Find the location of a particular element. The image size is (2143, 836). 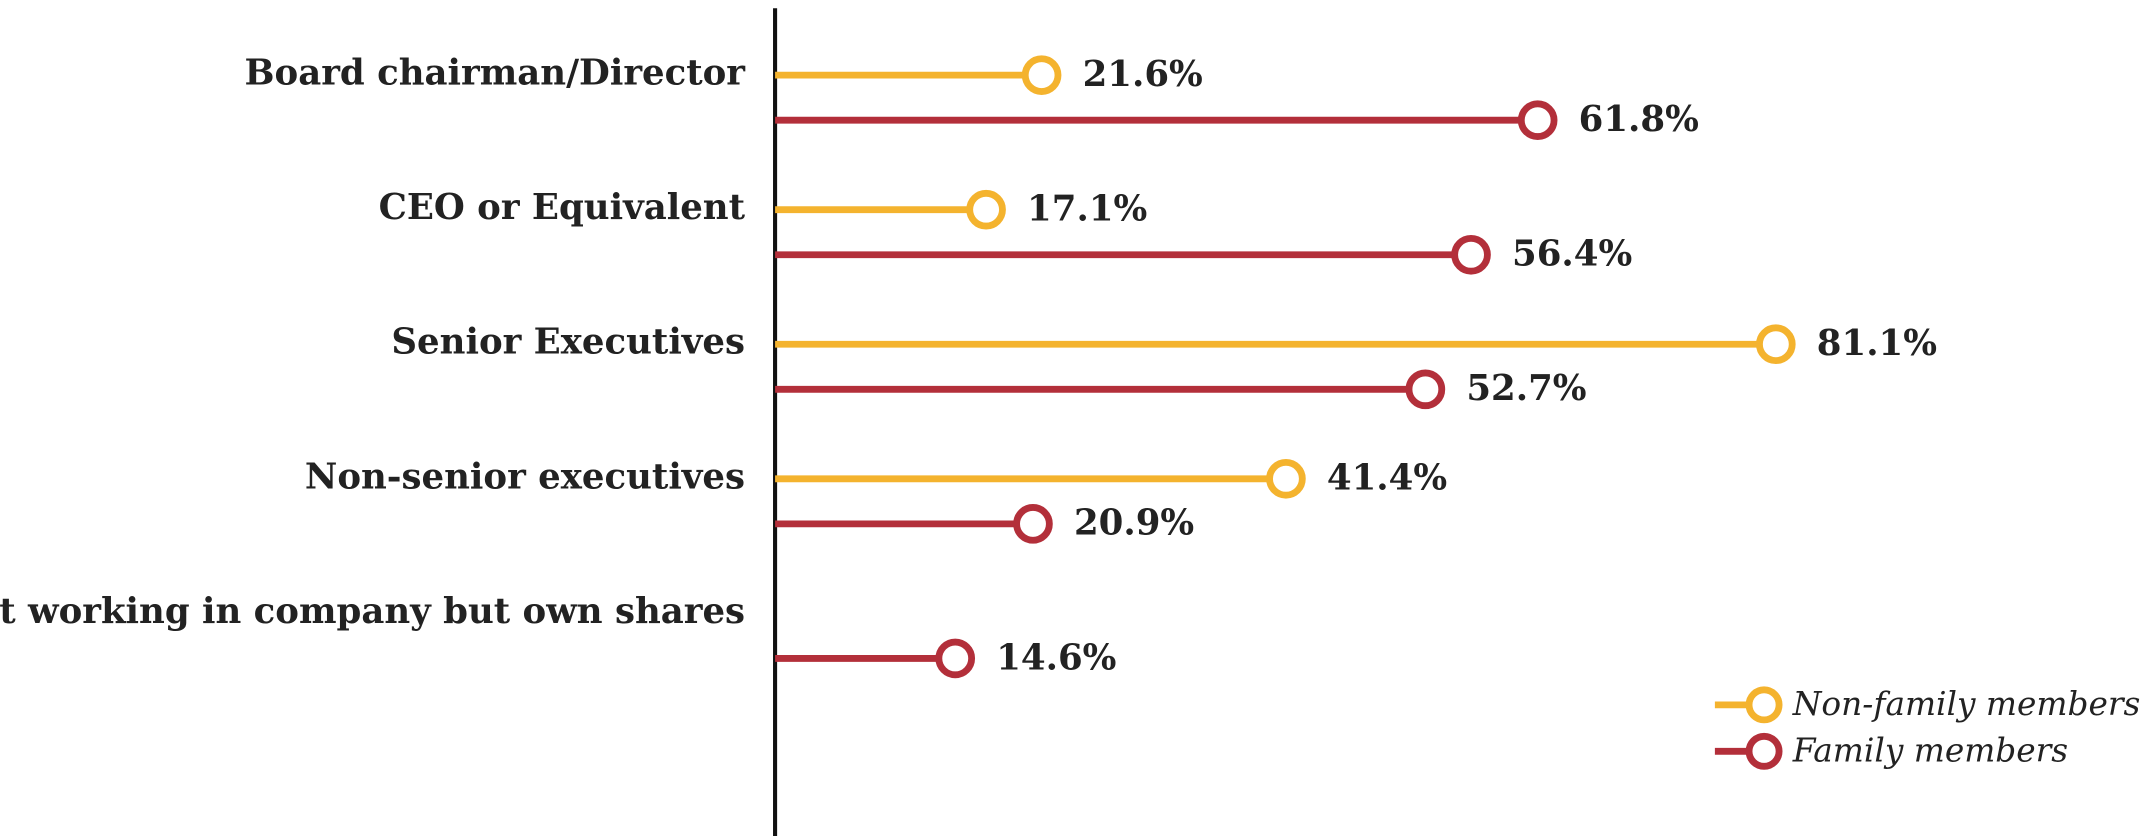

value-label: 52.7% is located at coordinates (1526, 388).